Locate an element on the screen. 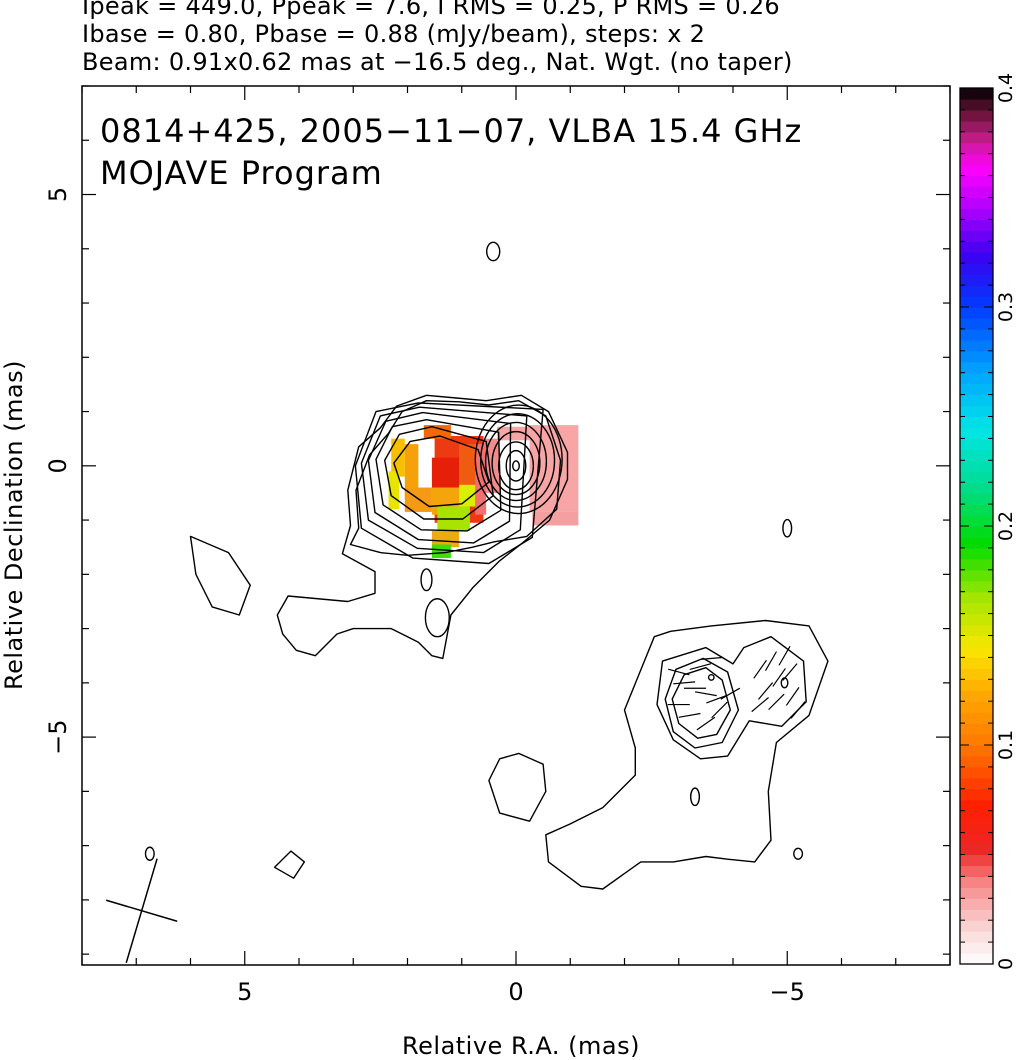 Image resolution: width=1021 pixels, height=1060 pixels. beam-minor-axis is located at coordinates (141, 910).